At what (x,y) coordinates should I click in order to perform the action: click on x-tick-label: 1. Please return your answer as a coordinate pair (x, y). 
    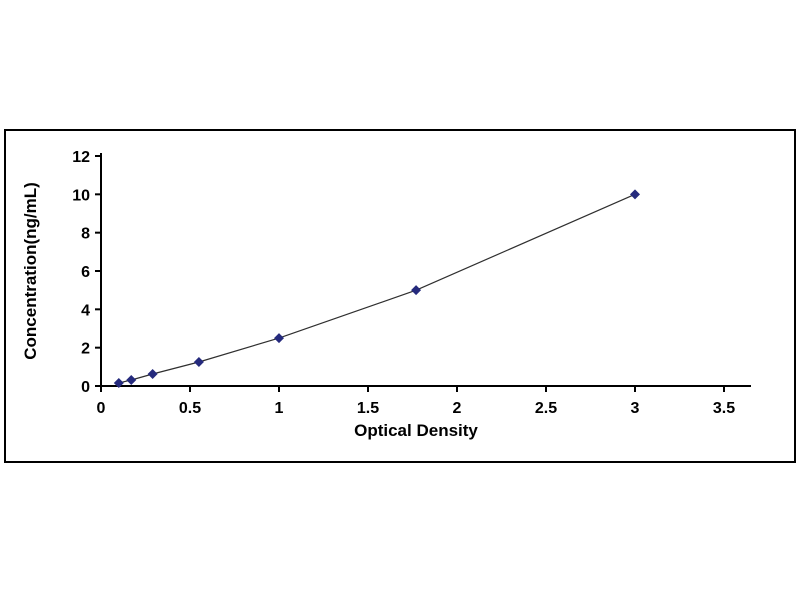
    Looking at the image, I should click on (279, 408).